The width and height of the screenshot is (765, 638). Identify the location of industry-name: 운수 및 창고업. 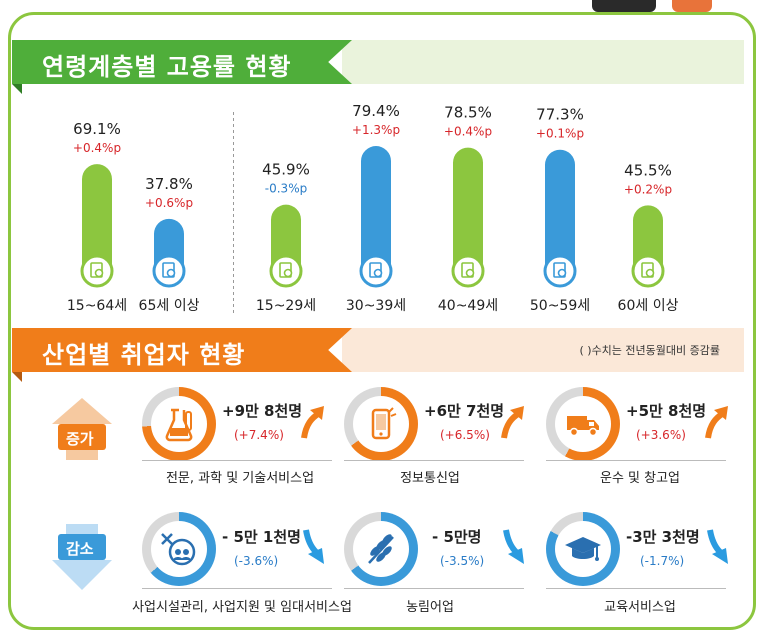
(640, 478).